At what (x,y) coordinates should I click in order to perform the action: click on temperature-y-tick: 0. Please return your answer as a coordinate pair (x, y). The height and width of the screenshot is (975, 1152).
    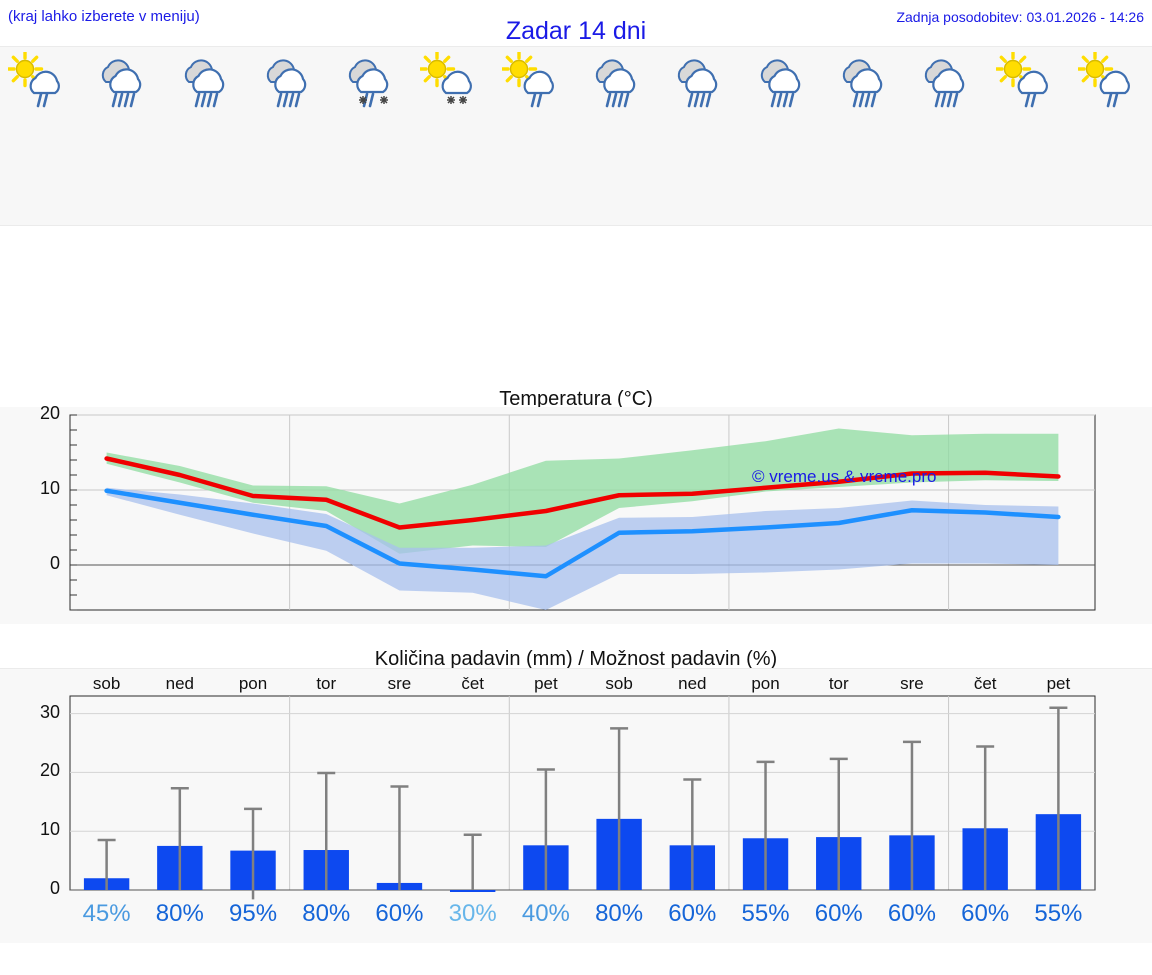
    Looking at the image, I should click on (54, 563).